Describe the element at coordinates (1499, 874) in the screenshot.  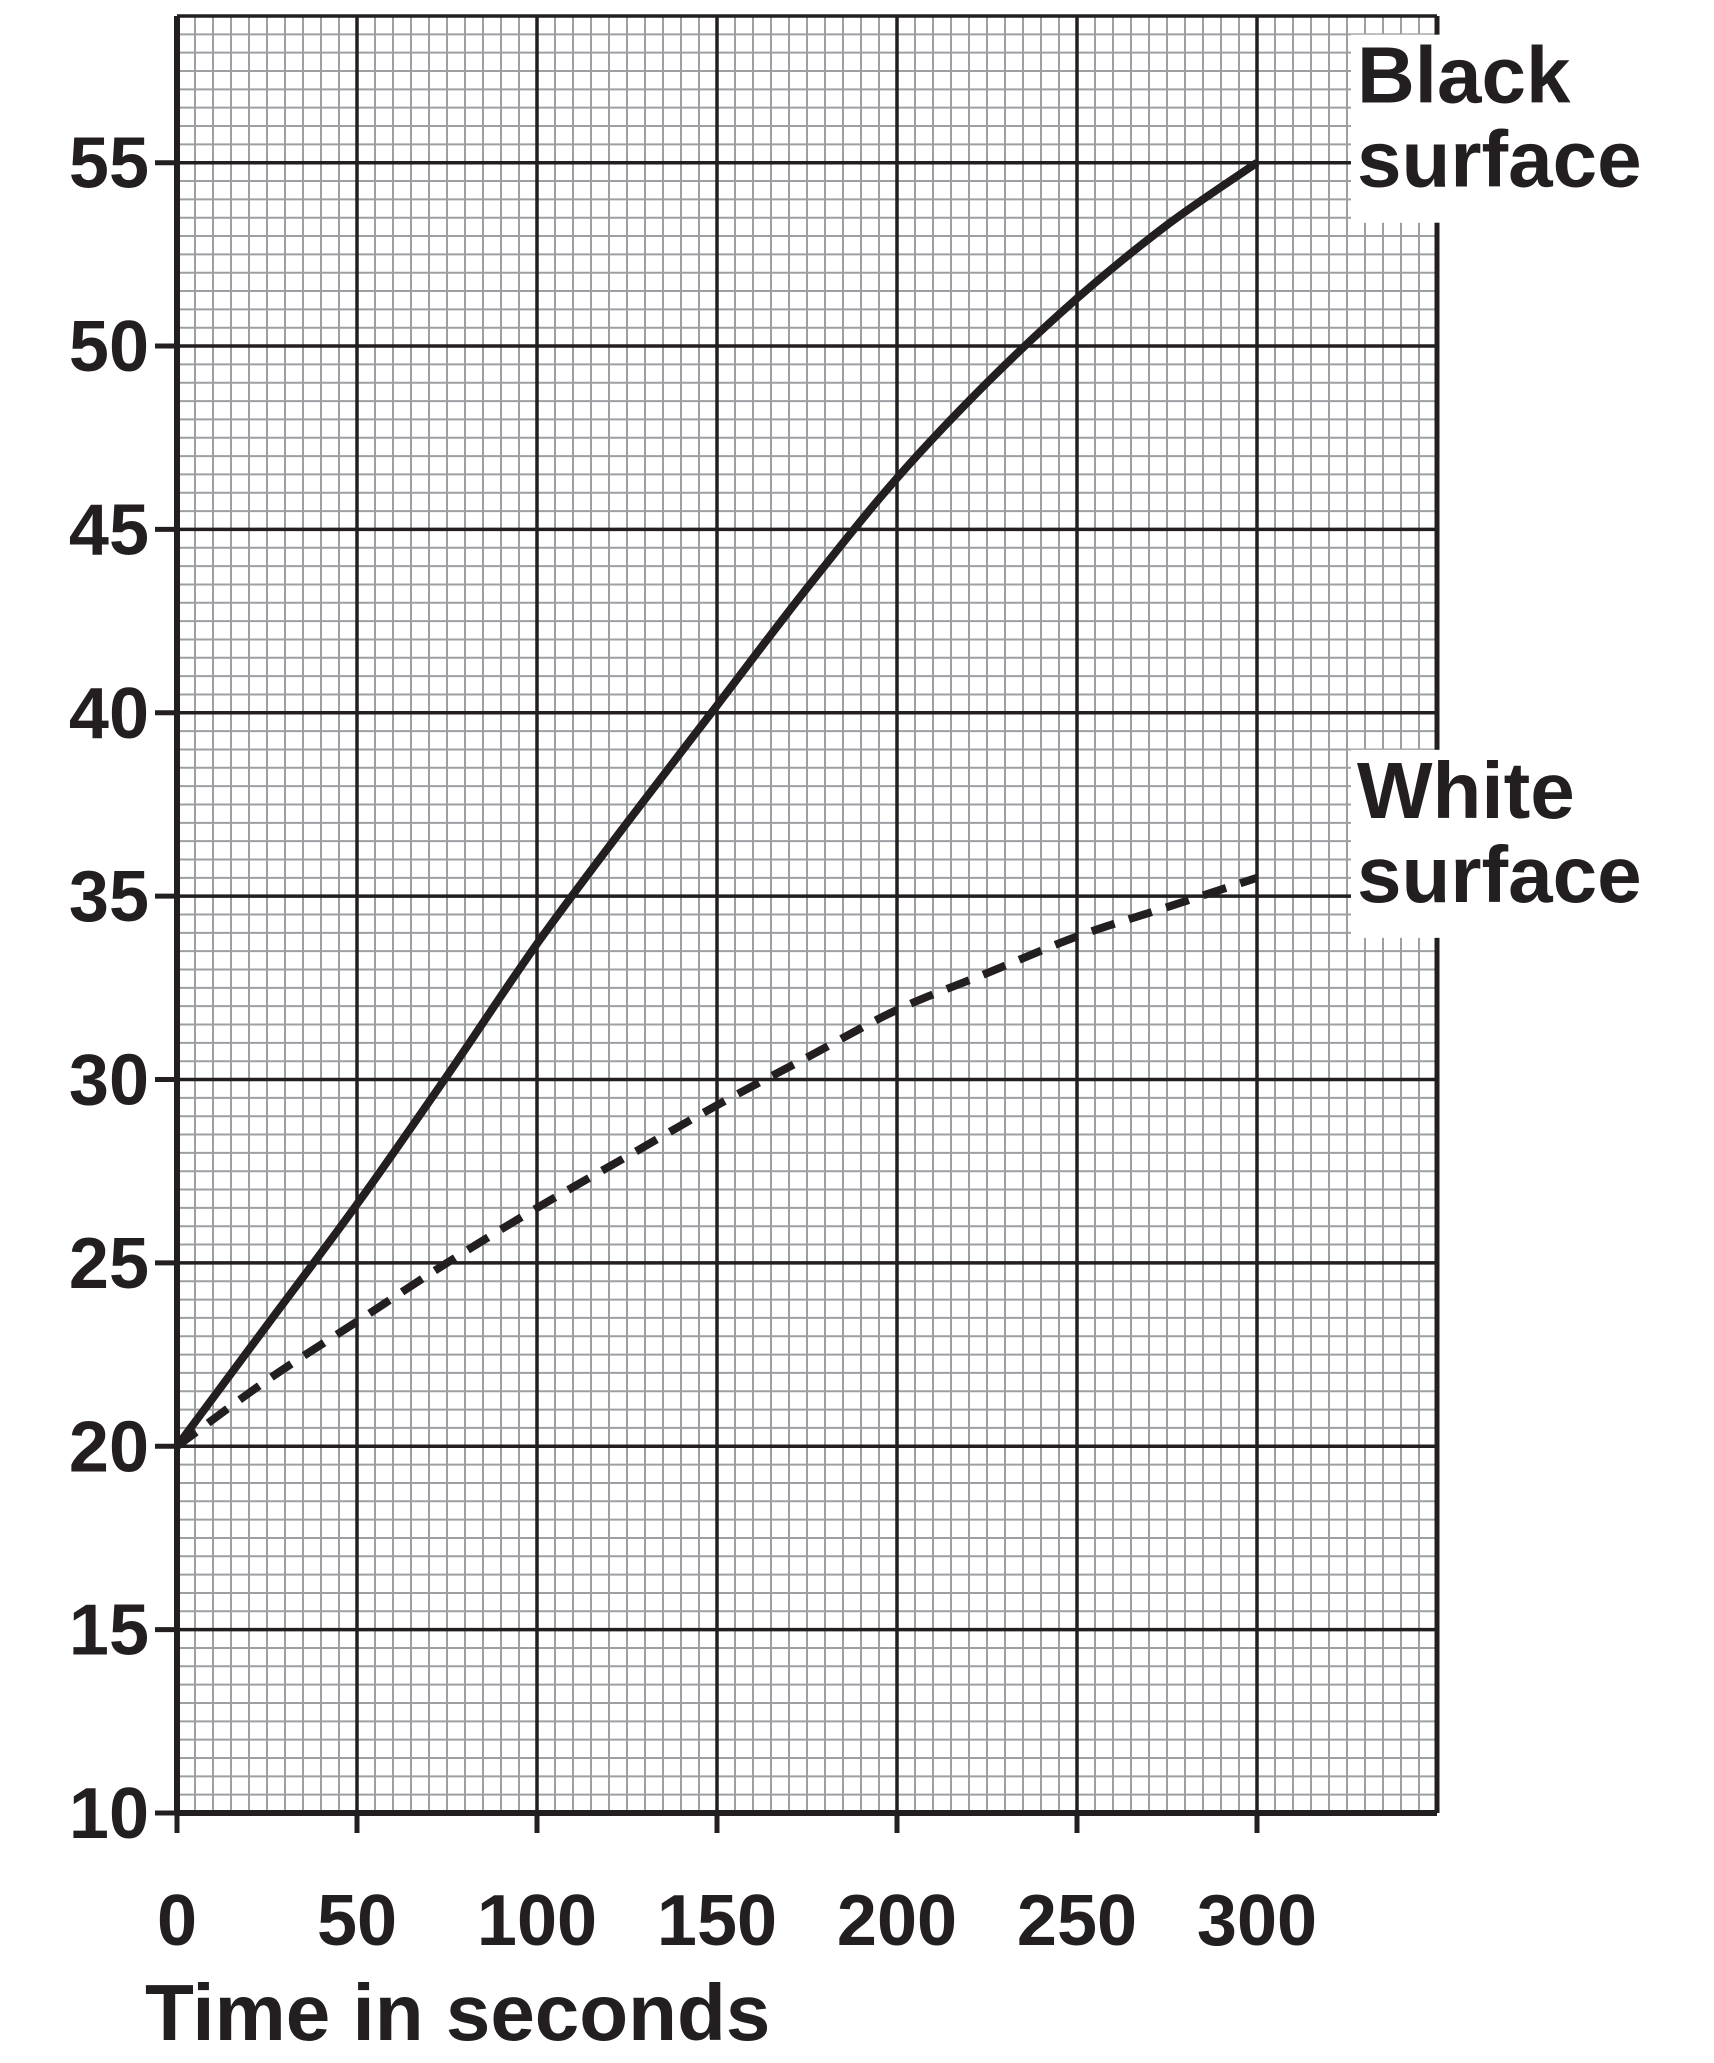
I see `white-surface-label-line: surface` at that location.